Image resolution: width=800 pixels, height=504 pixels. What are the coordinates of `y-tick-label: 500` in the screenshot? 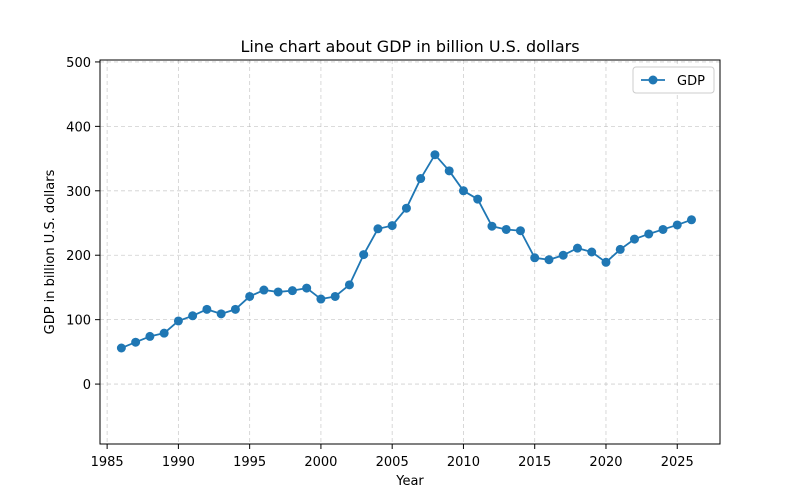 It's located at (78, 63).